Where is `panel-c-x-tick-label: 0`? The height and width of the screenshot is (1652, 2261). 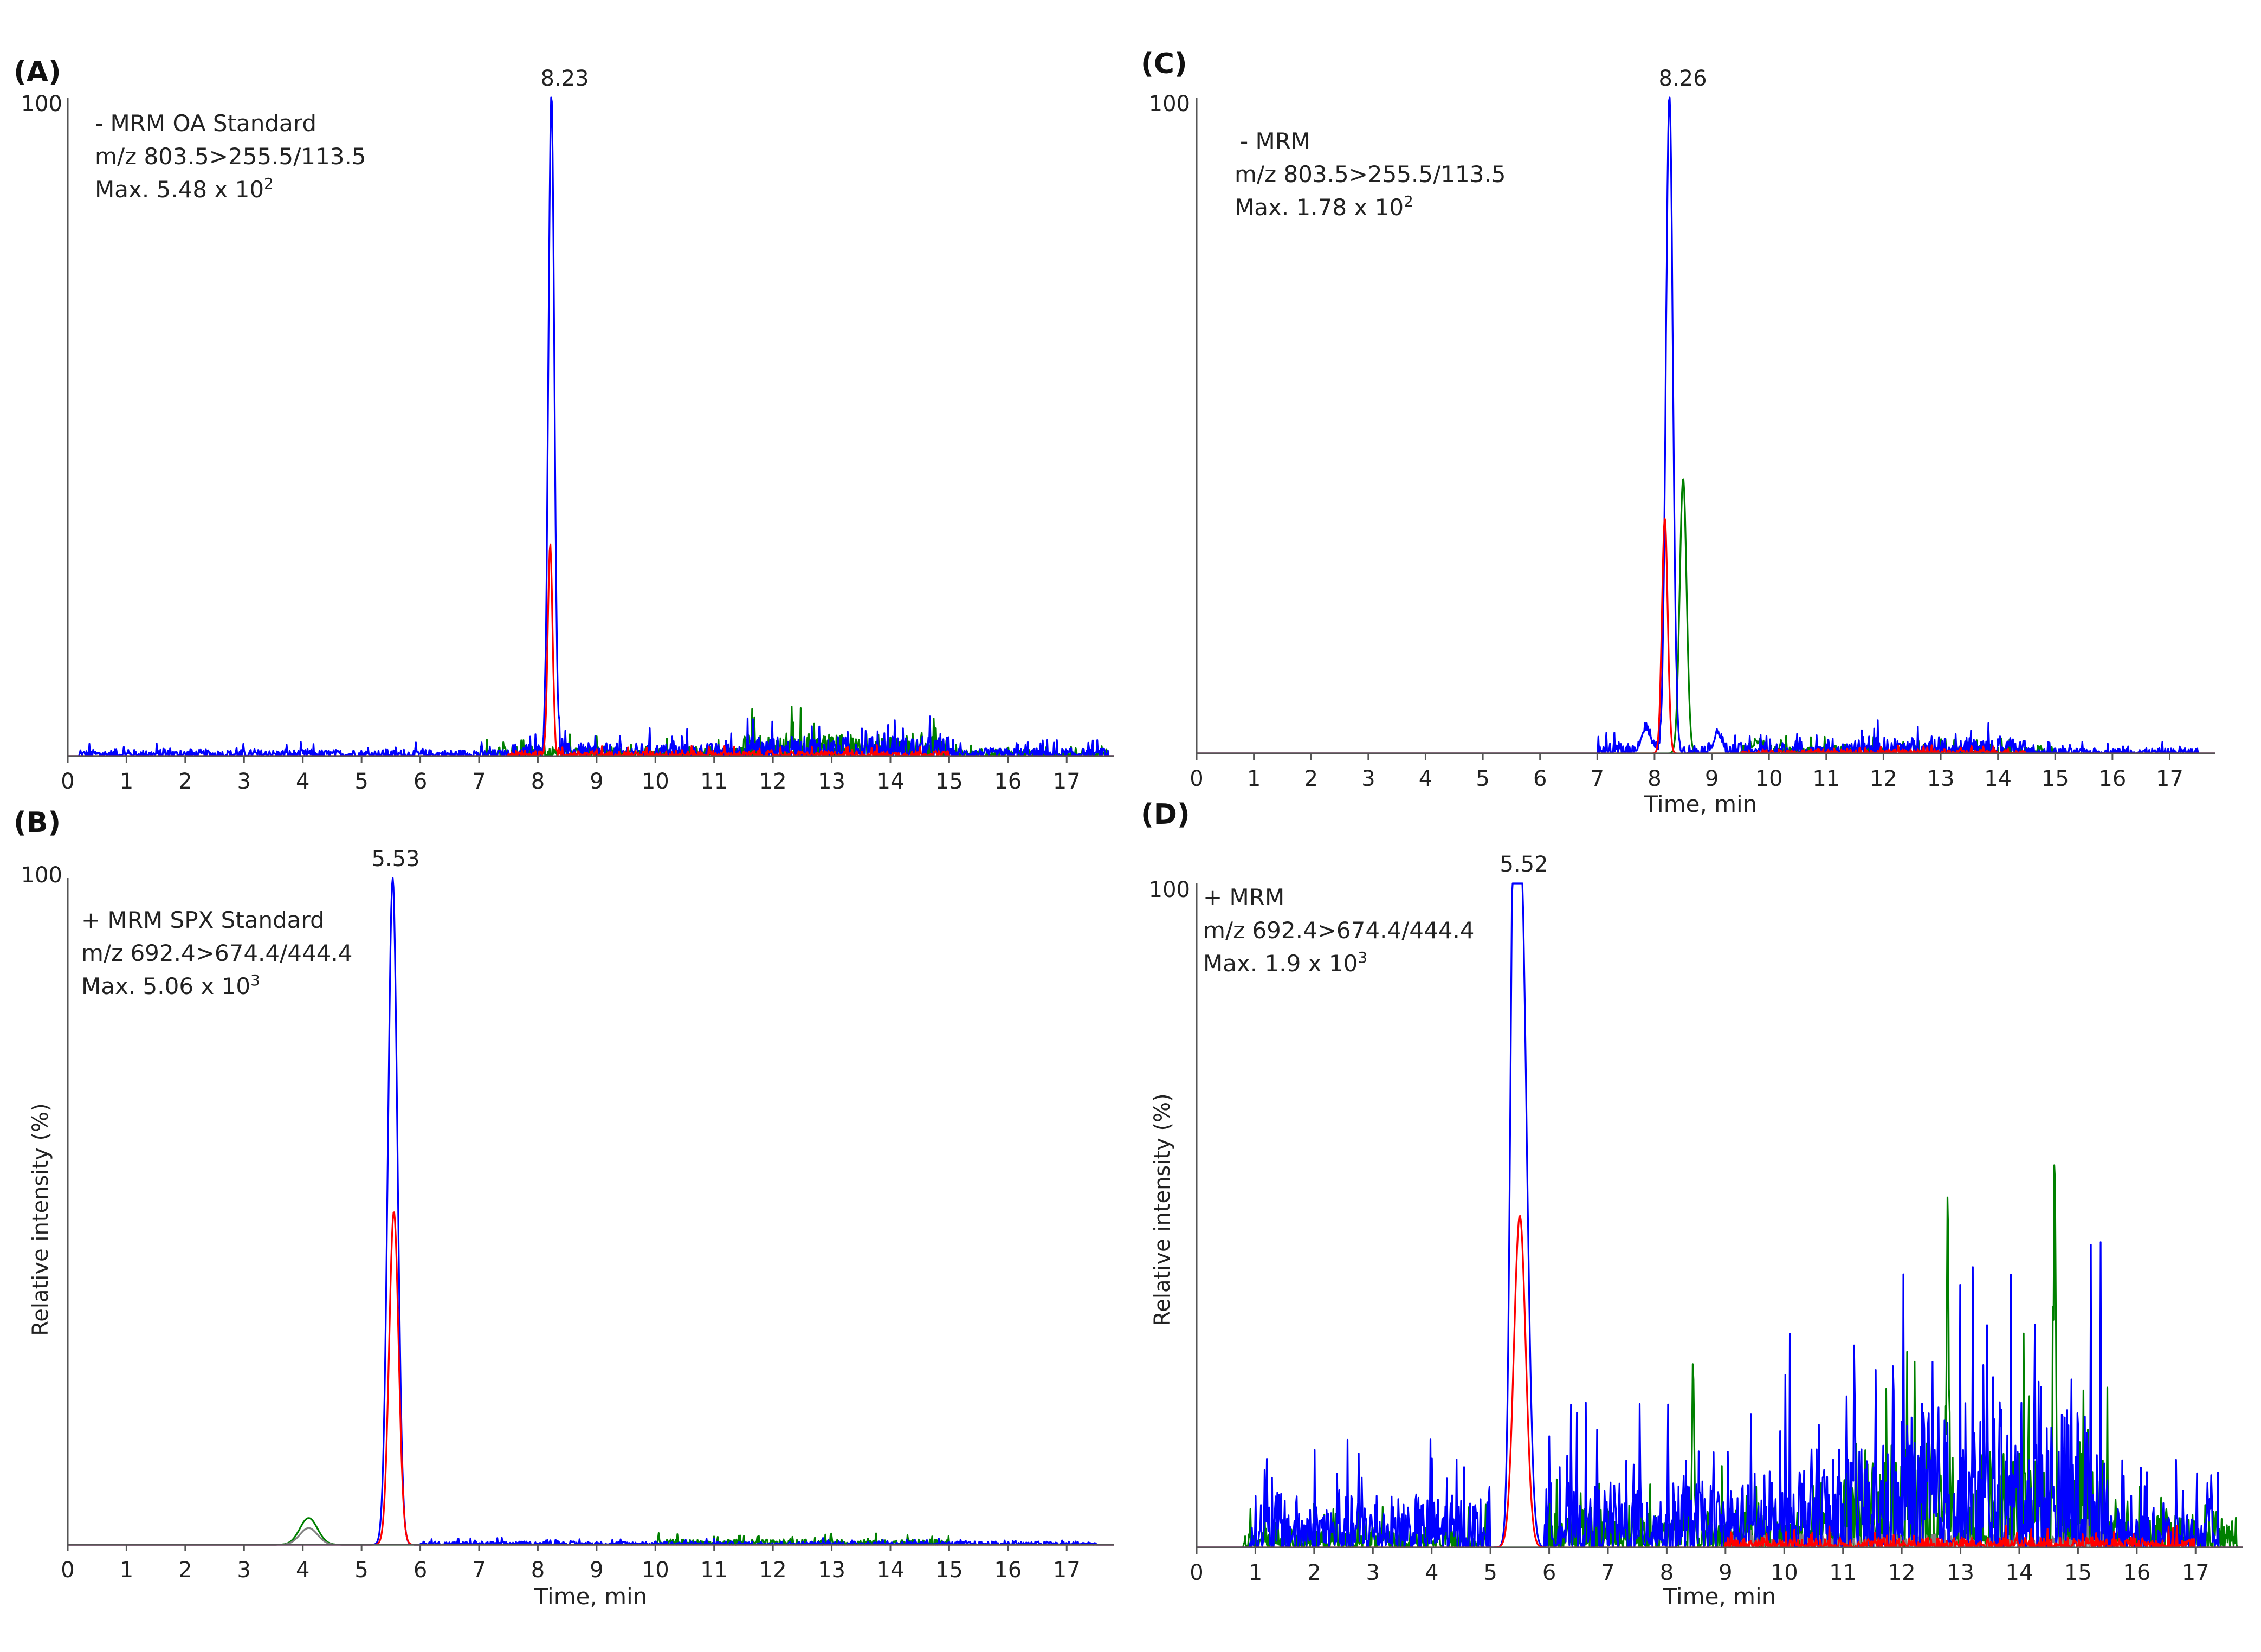
panel-c-x-tick-label: 0 is located at coordinates (1196, 778).